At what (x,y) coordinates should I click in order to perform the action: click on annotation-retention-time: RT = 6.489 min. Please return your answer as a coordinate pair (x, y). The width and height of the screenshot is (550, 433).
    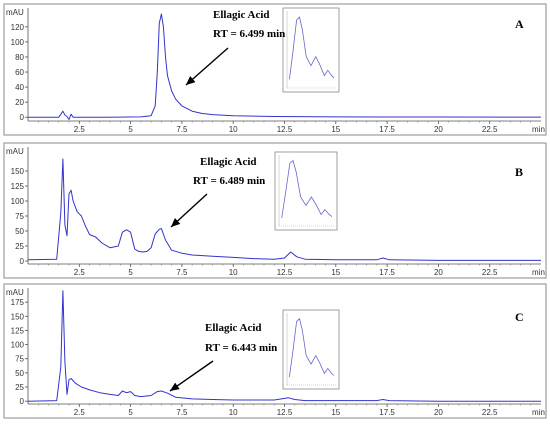
    Looking at the image, I should click on (229, 181).